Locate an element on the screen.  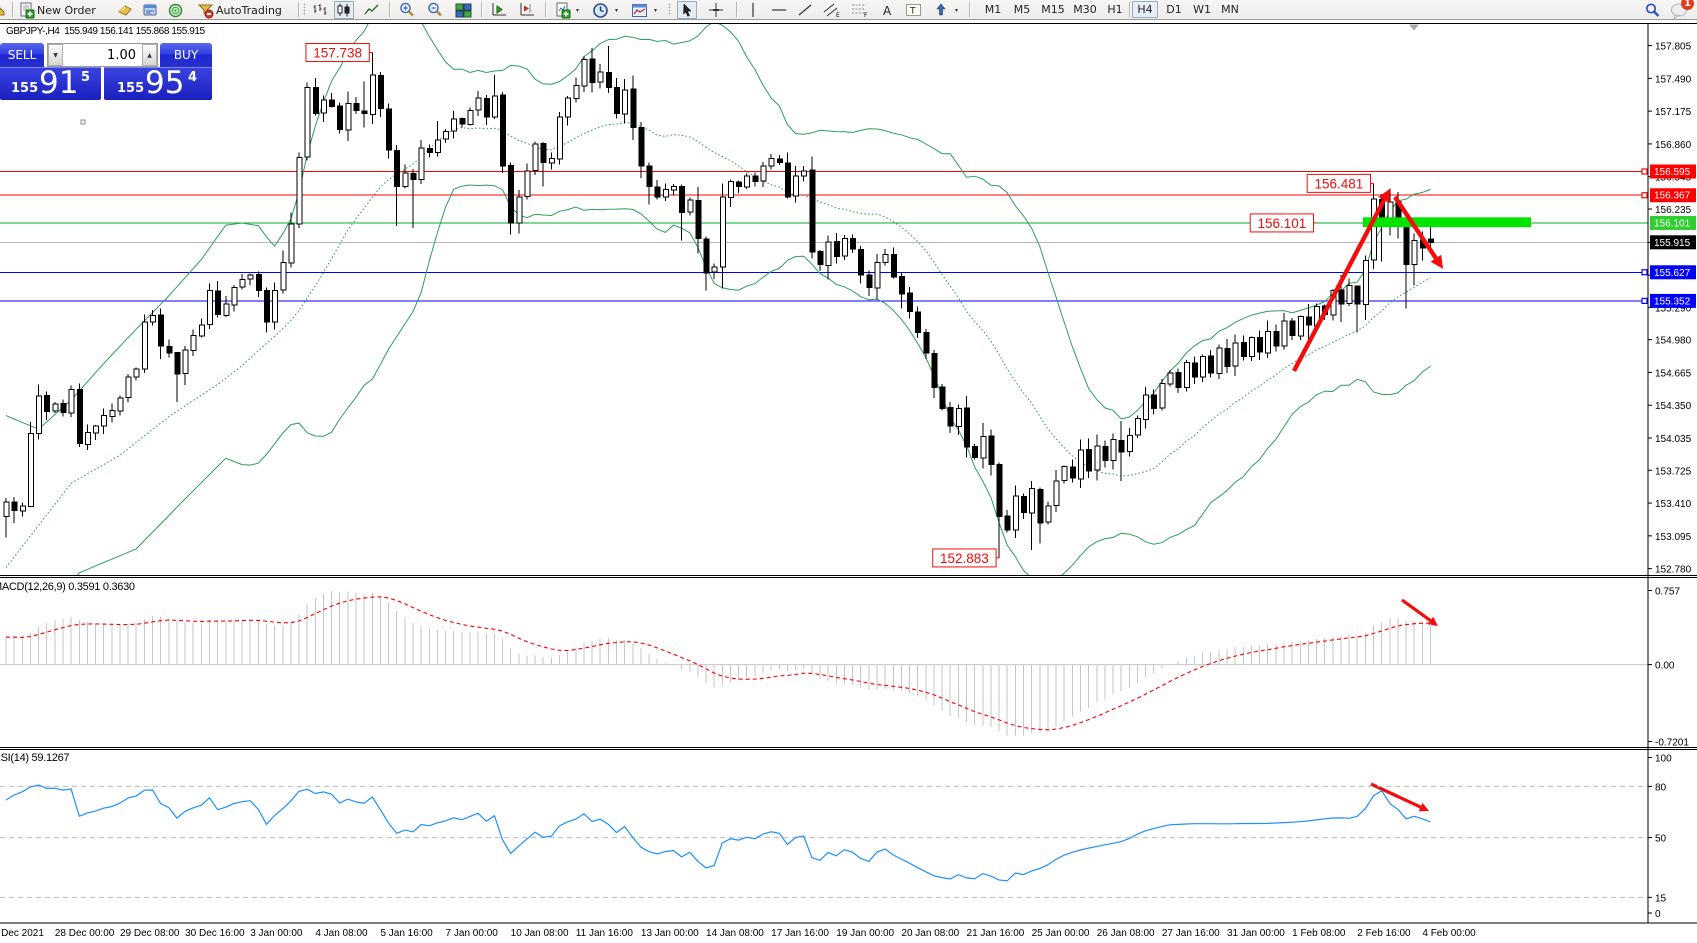
price-annotation-text: 156.101 is located at coordinates (1281, 223).